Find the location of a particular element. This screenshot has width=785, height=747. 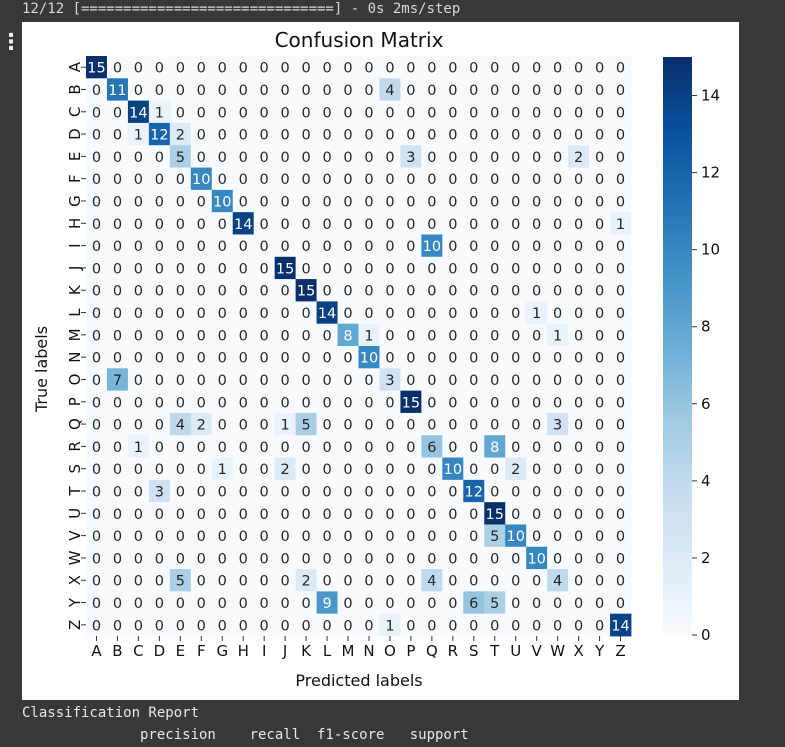

output-toggle-icon: ⋮ is located at coordinates (11, 42).